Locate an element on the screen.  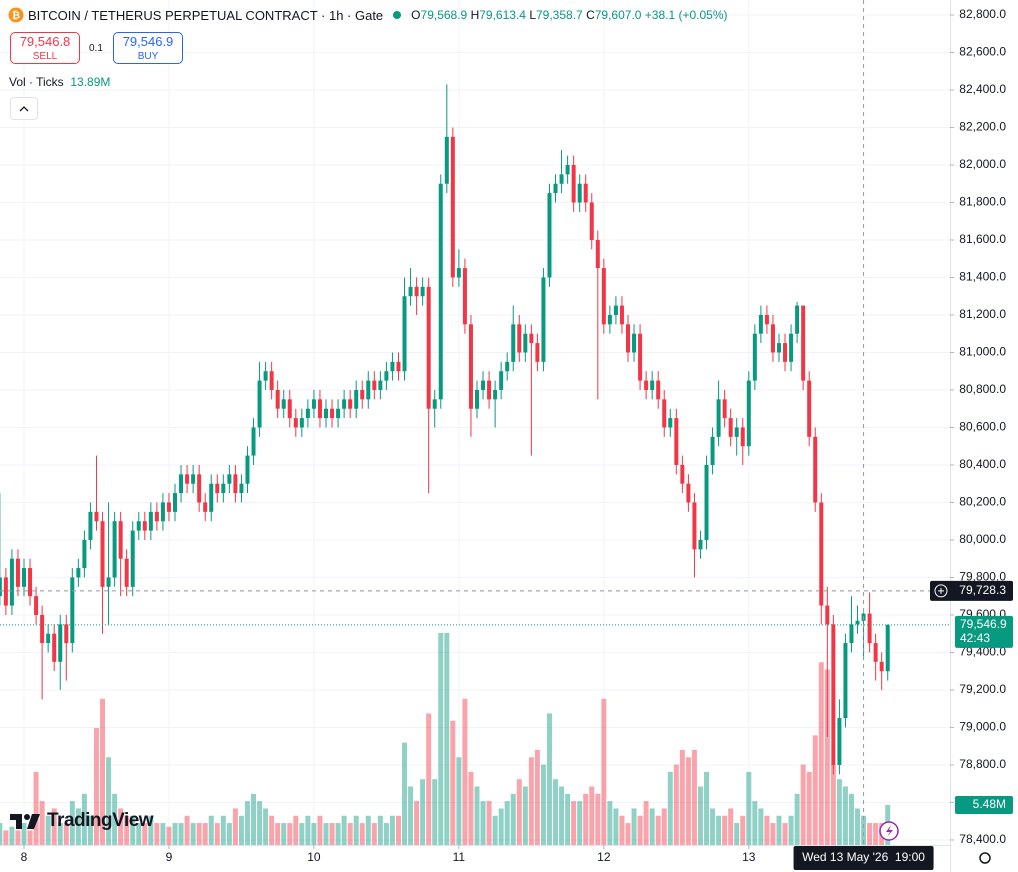
x-tick-label: 9 is located at coordinates (169, 857).